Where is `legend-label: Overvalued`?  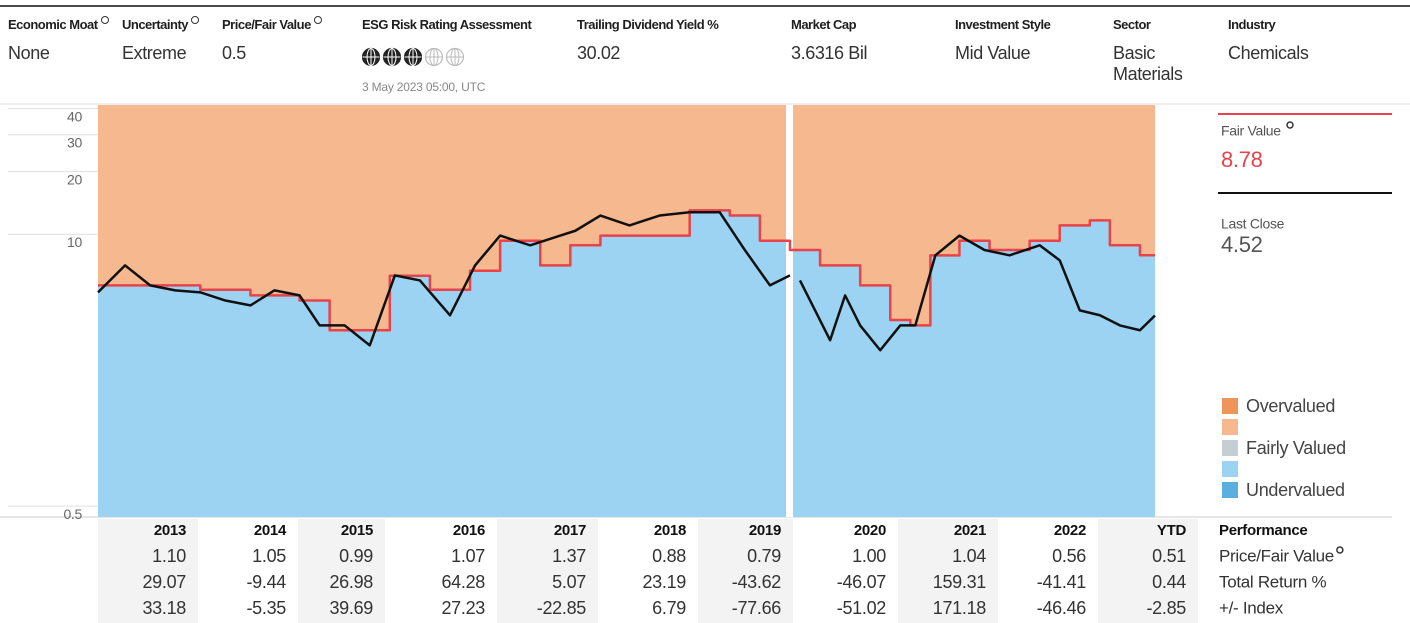
legend-label: Overvalued is located at coordinates (1290, 406).